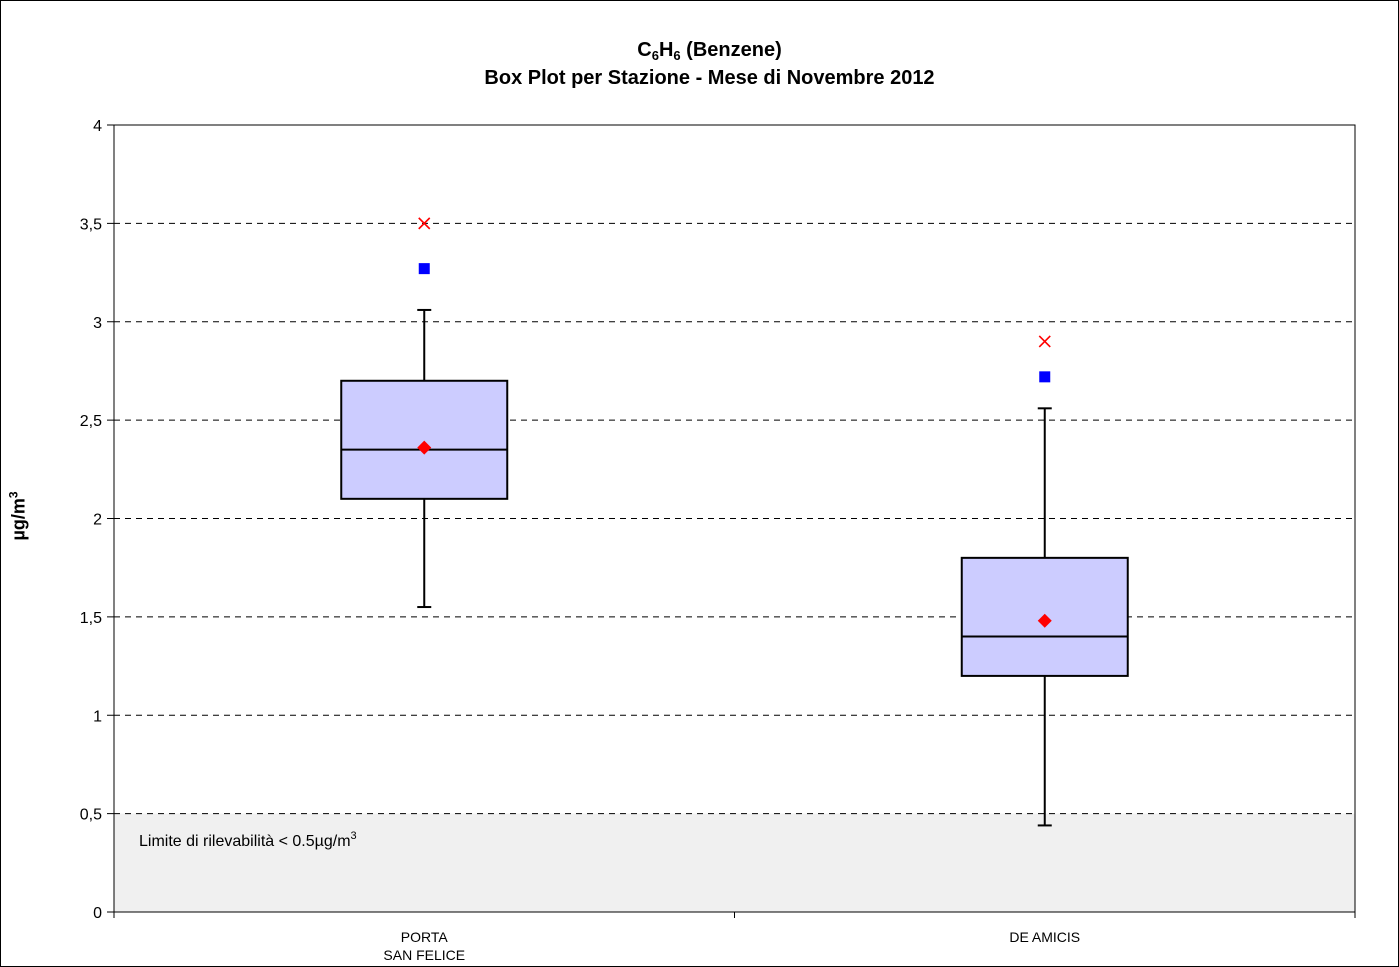  I want to click on x-category-label: DE AMICIS, so click(1044, 937).